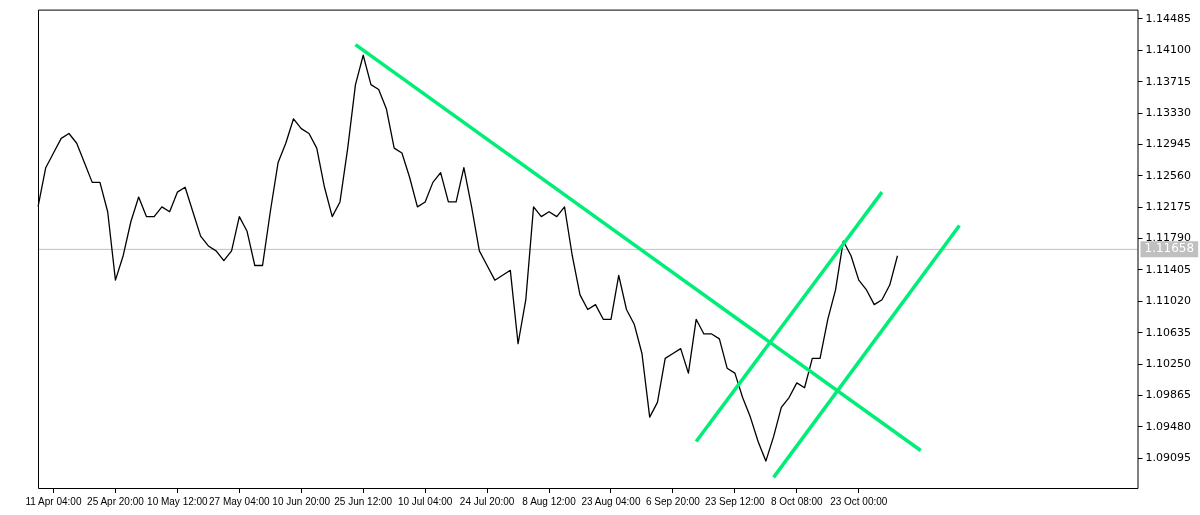  I want to click on x-tick-label: 10 Jun 20:00, so click(301, 501).